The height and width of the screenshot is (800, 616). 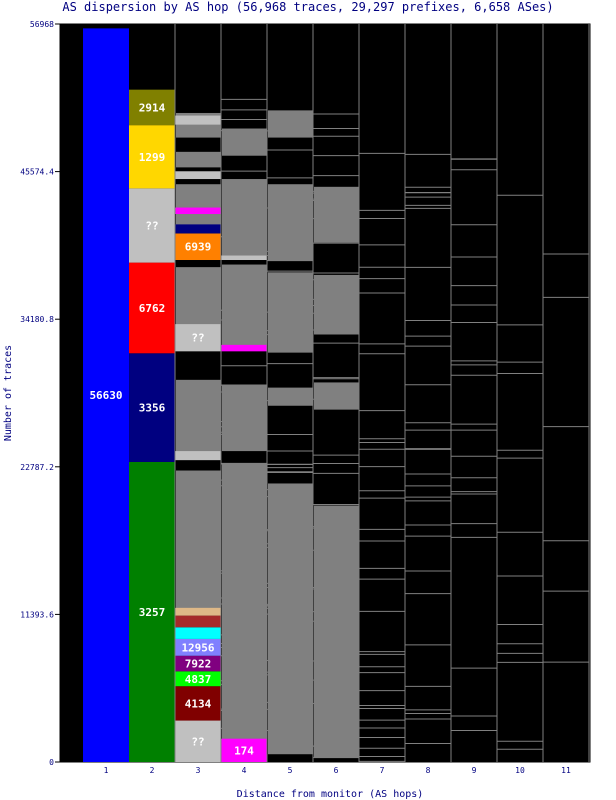 I want to click on x-tick-label: 11, so click(x=566, y=770).